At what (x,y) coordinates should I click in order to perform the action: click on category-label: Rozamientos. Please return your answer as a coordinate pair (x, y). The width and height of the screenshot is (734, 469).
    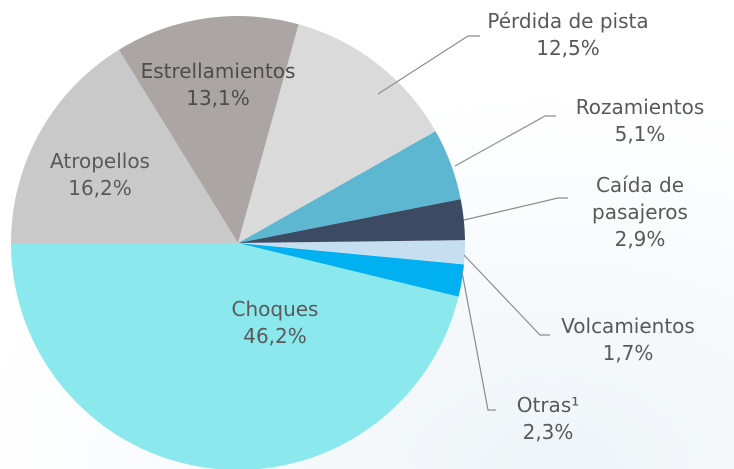
    Looking at the image, I should click on (640, 107).